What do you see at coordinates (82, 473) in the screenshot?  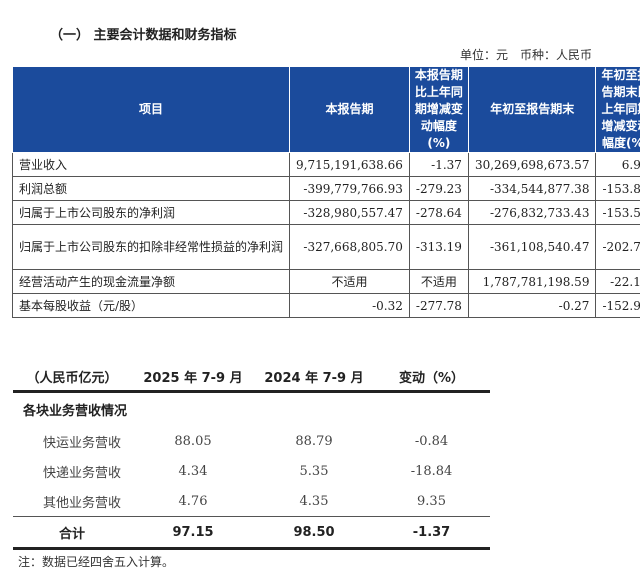 I see `cell-label: 快递业务营收` at bounding box center [82, 473].